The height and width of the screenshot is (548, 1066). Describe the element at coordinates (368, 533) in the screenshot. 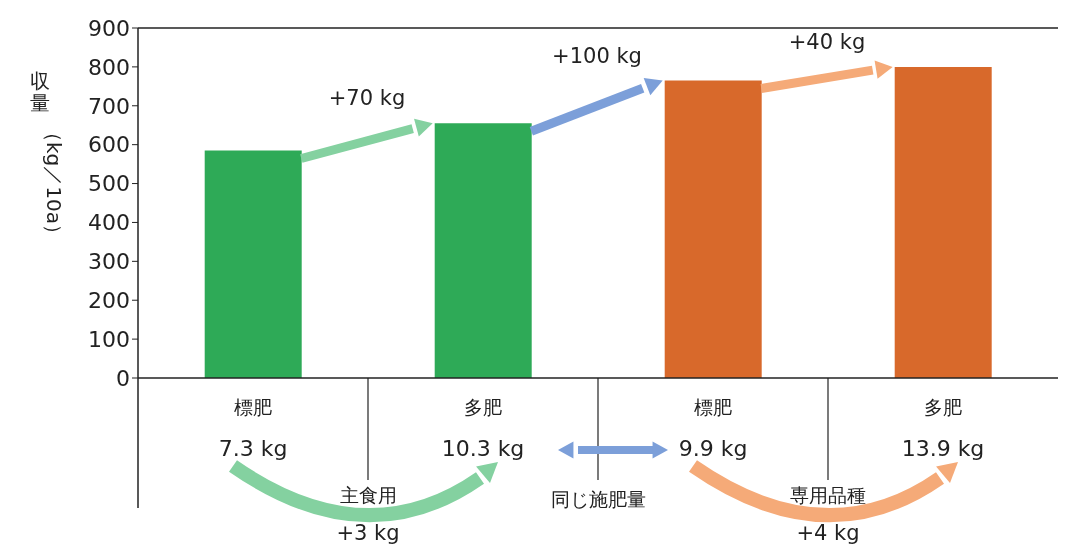

I see `text: +3 kg` at that location.